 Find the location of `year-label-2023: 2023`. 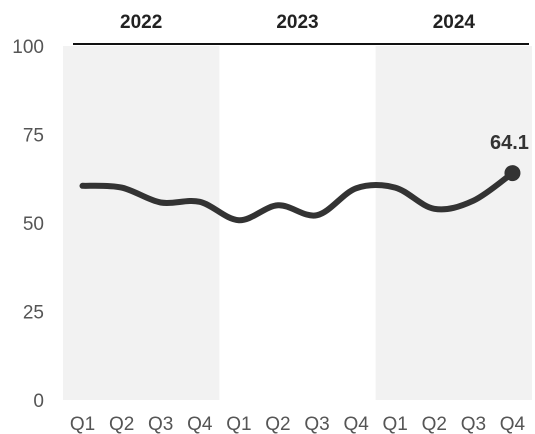

year-label-2023: 2023 is located at coordinates (297, 22).